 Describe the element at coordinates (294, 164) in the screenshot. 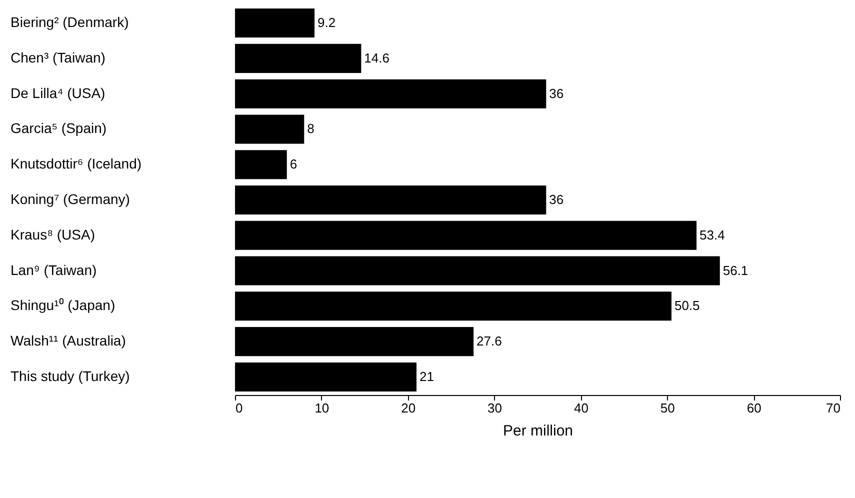

I see `data-label: 6` at that location.